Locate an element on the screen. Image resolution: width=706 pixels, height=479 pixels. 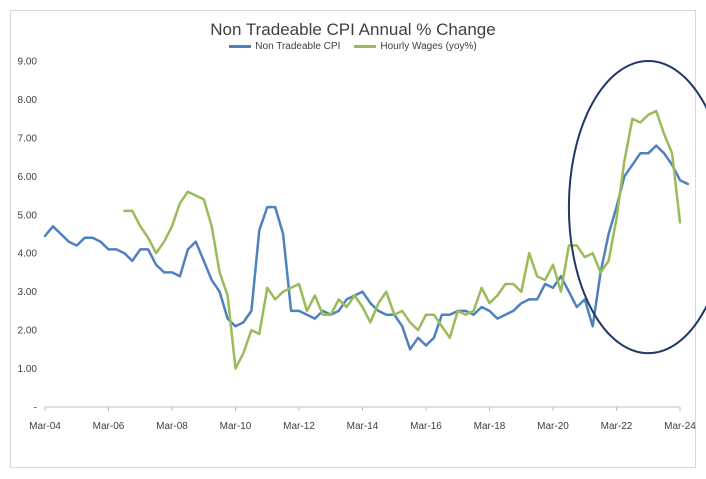
x-tick-label: Mar-12 is located at coordinates (299, 426).